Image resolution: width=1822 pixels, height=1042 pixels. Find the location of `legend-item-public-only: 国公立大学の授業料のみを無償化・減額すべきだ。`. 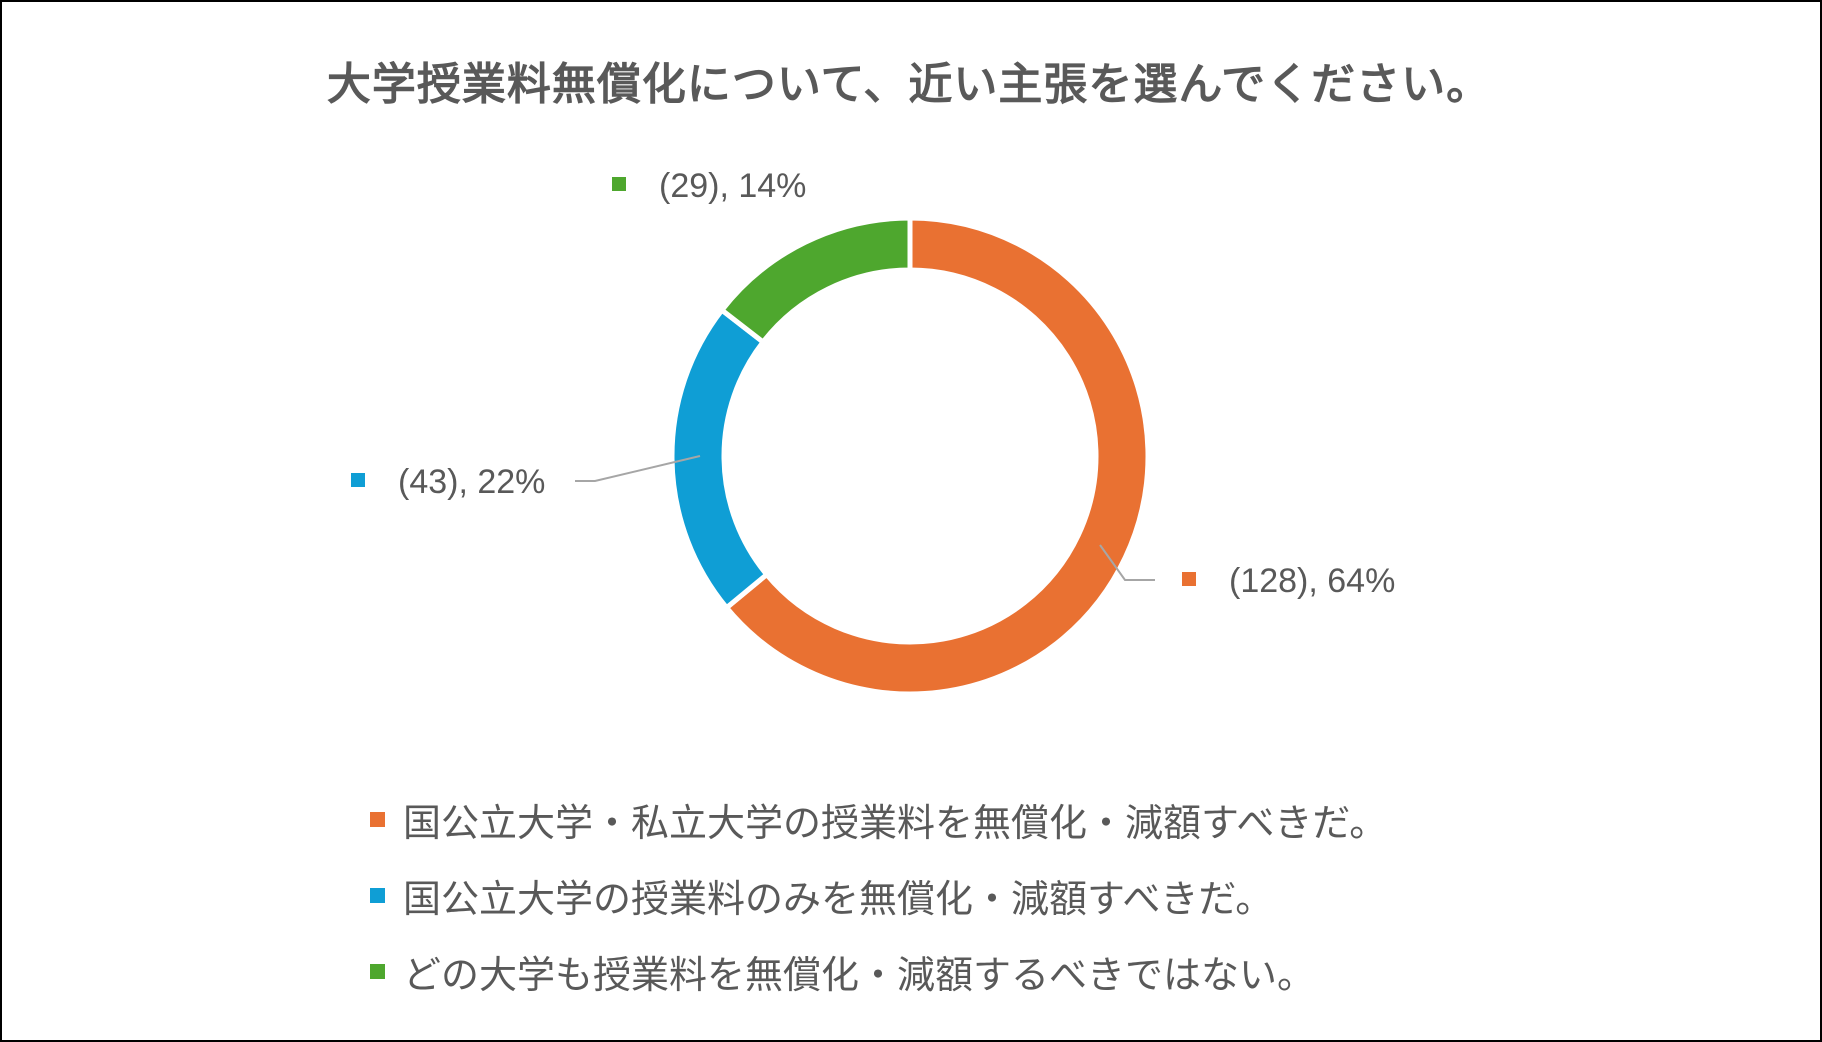

legend-item-public-only: 国公立大学の授業料のみを無償化・減額すべきだ。 is located at coordinates (878, 896).